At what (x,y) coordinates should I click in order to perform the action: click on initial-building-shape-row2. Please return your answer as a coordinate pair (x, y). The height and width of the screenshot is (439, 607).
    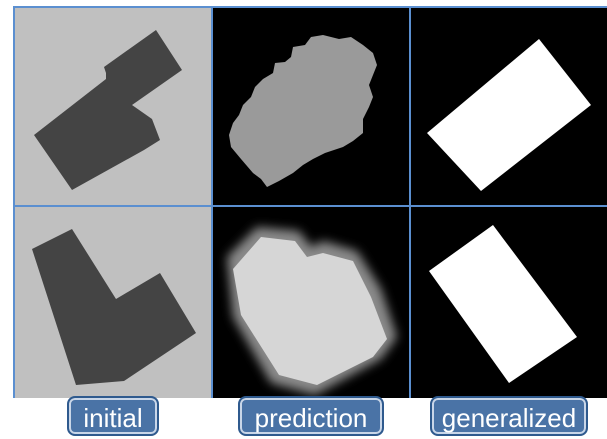
    Looking at the image, I should click on (114, 307).